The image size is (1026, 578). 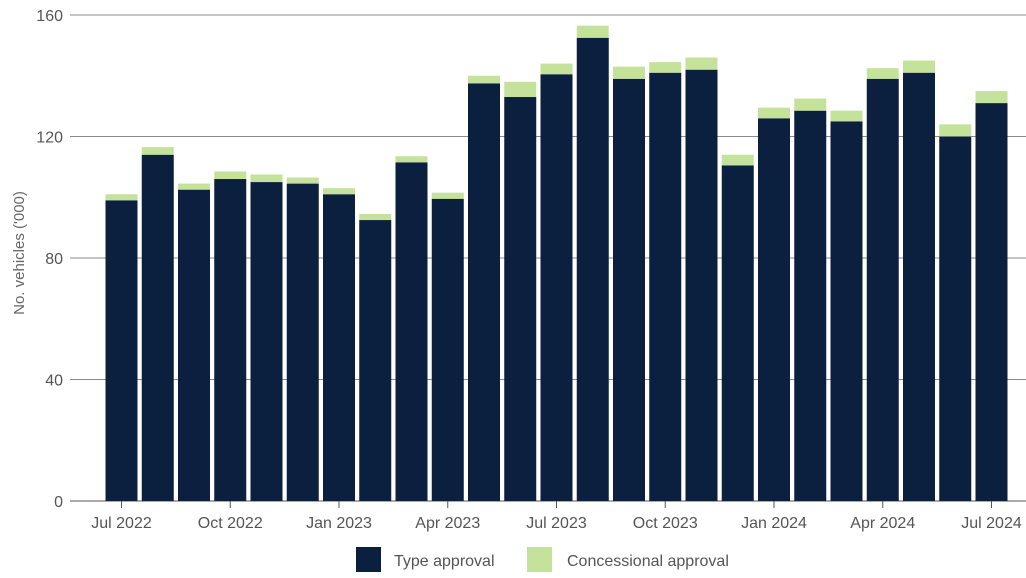 What do you see at coordinates (991, 97) in the screenshot?
I see `bar-concessional-approval: Jul 2024 — Concessional approval: 4` at bounding box center [991, 97].